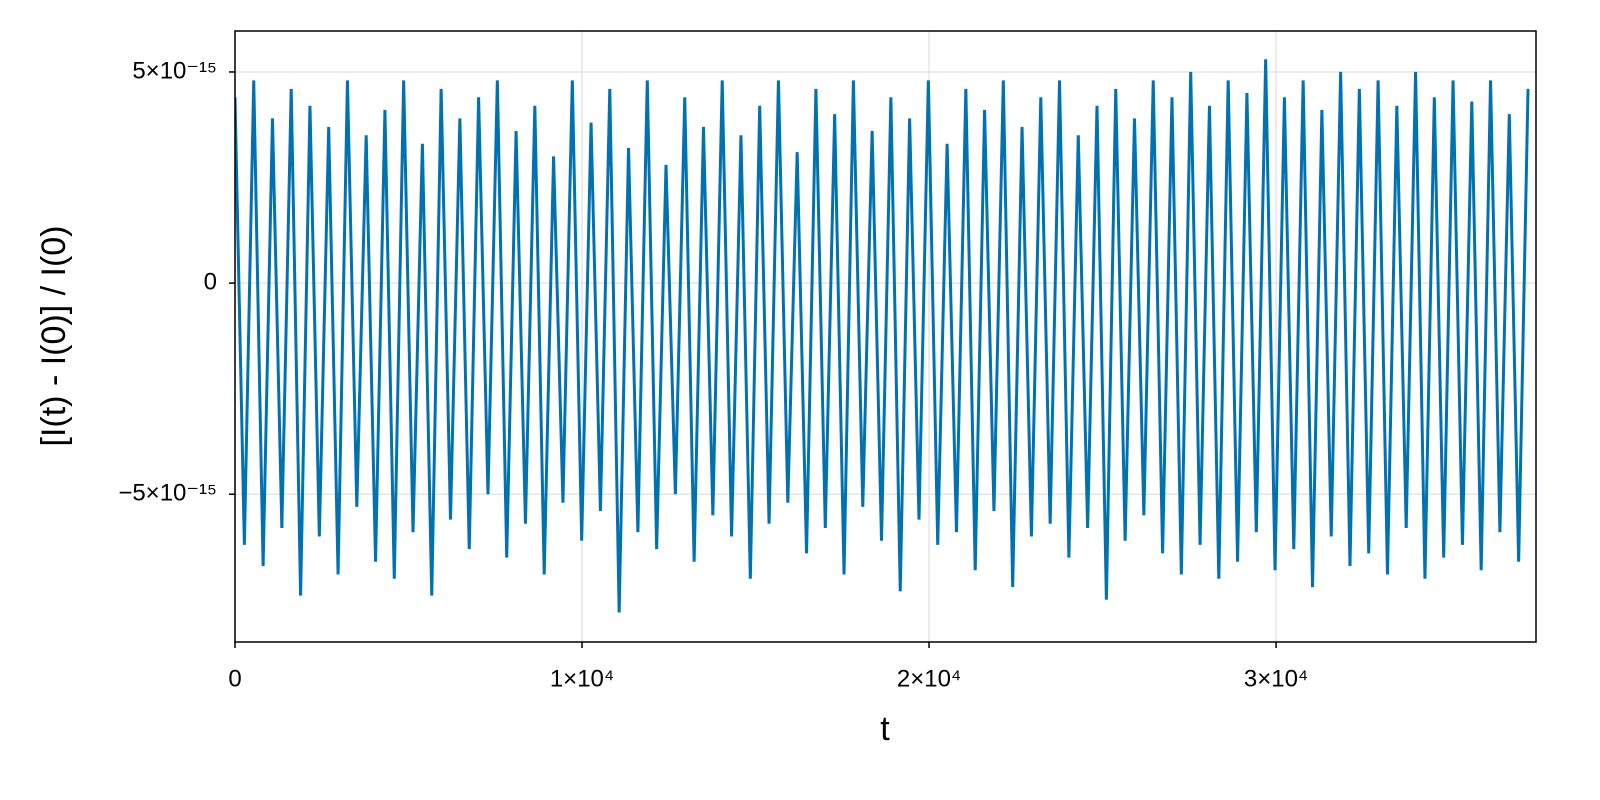 This screenshot has height=800, width=1600. I want to click on x-tick-label: 0, so click(234, 678).